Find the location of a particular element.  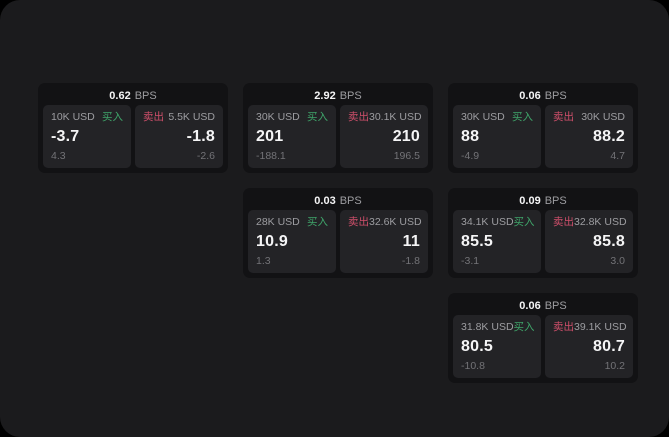

buy-panel: 30K USD 买入 88 -4.9 is located at coordinates (497, 136).